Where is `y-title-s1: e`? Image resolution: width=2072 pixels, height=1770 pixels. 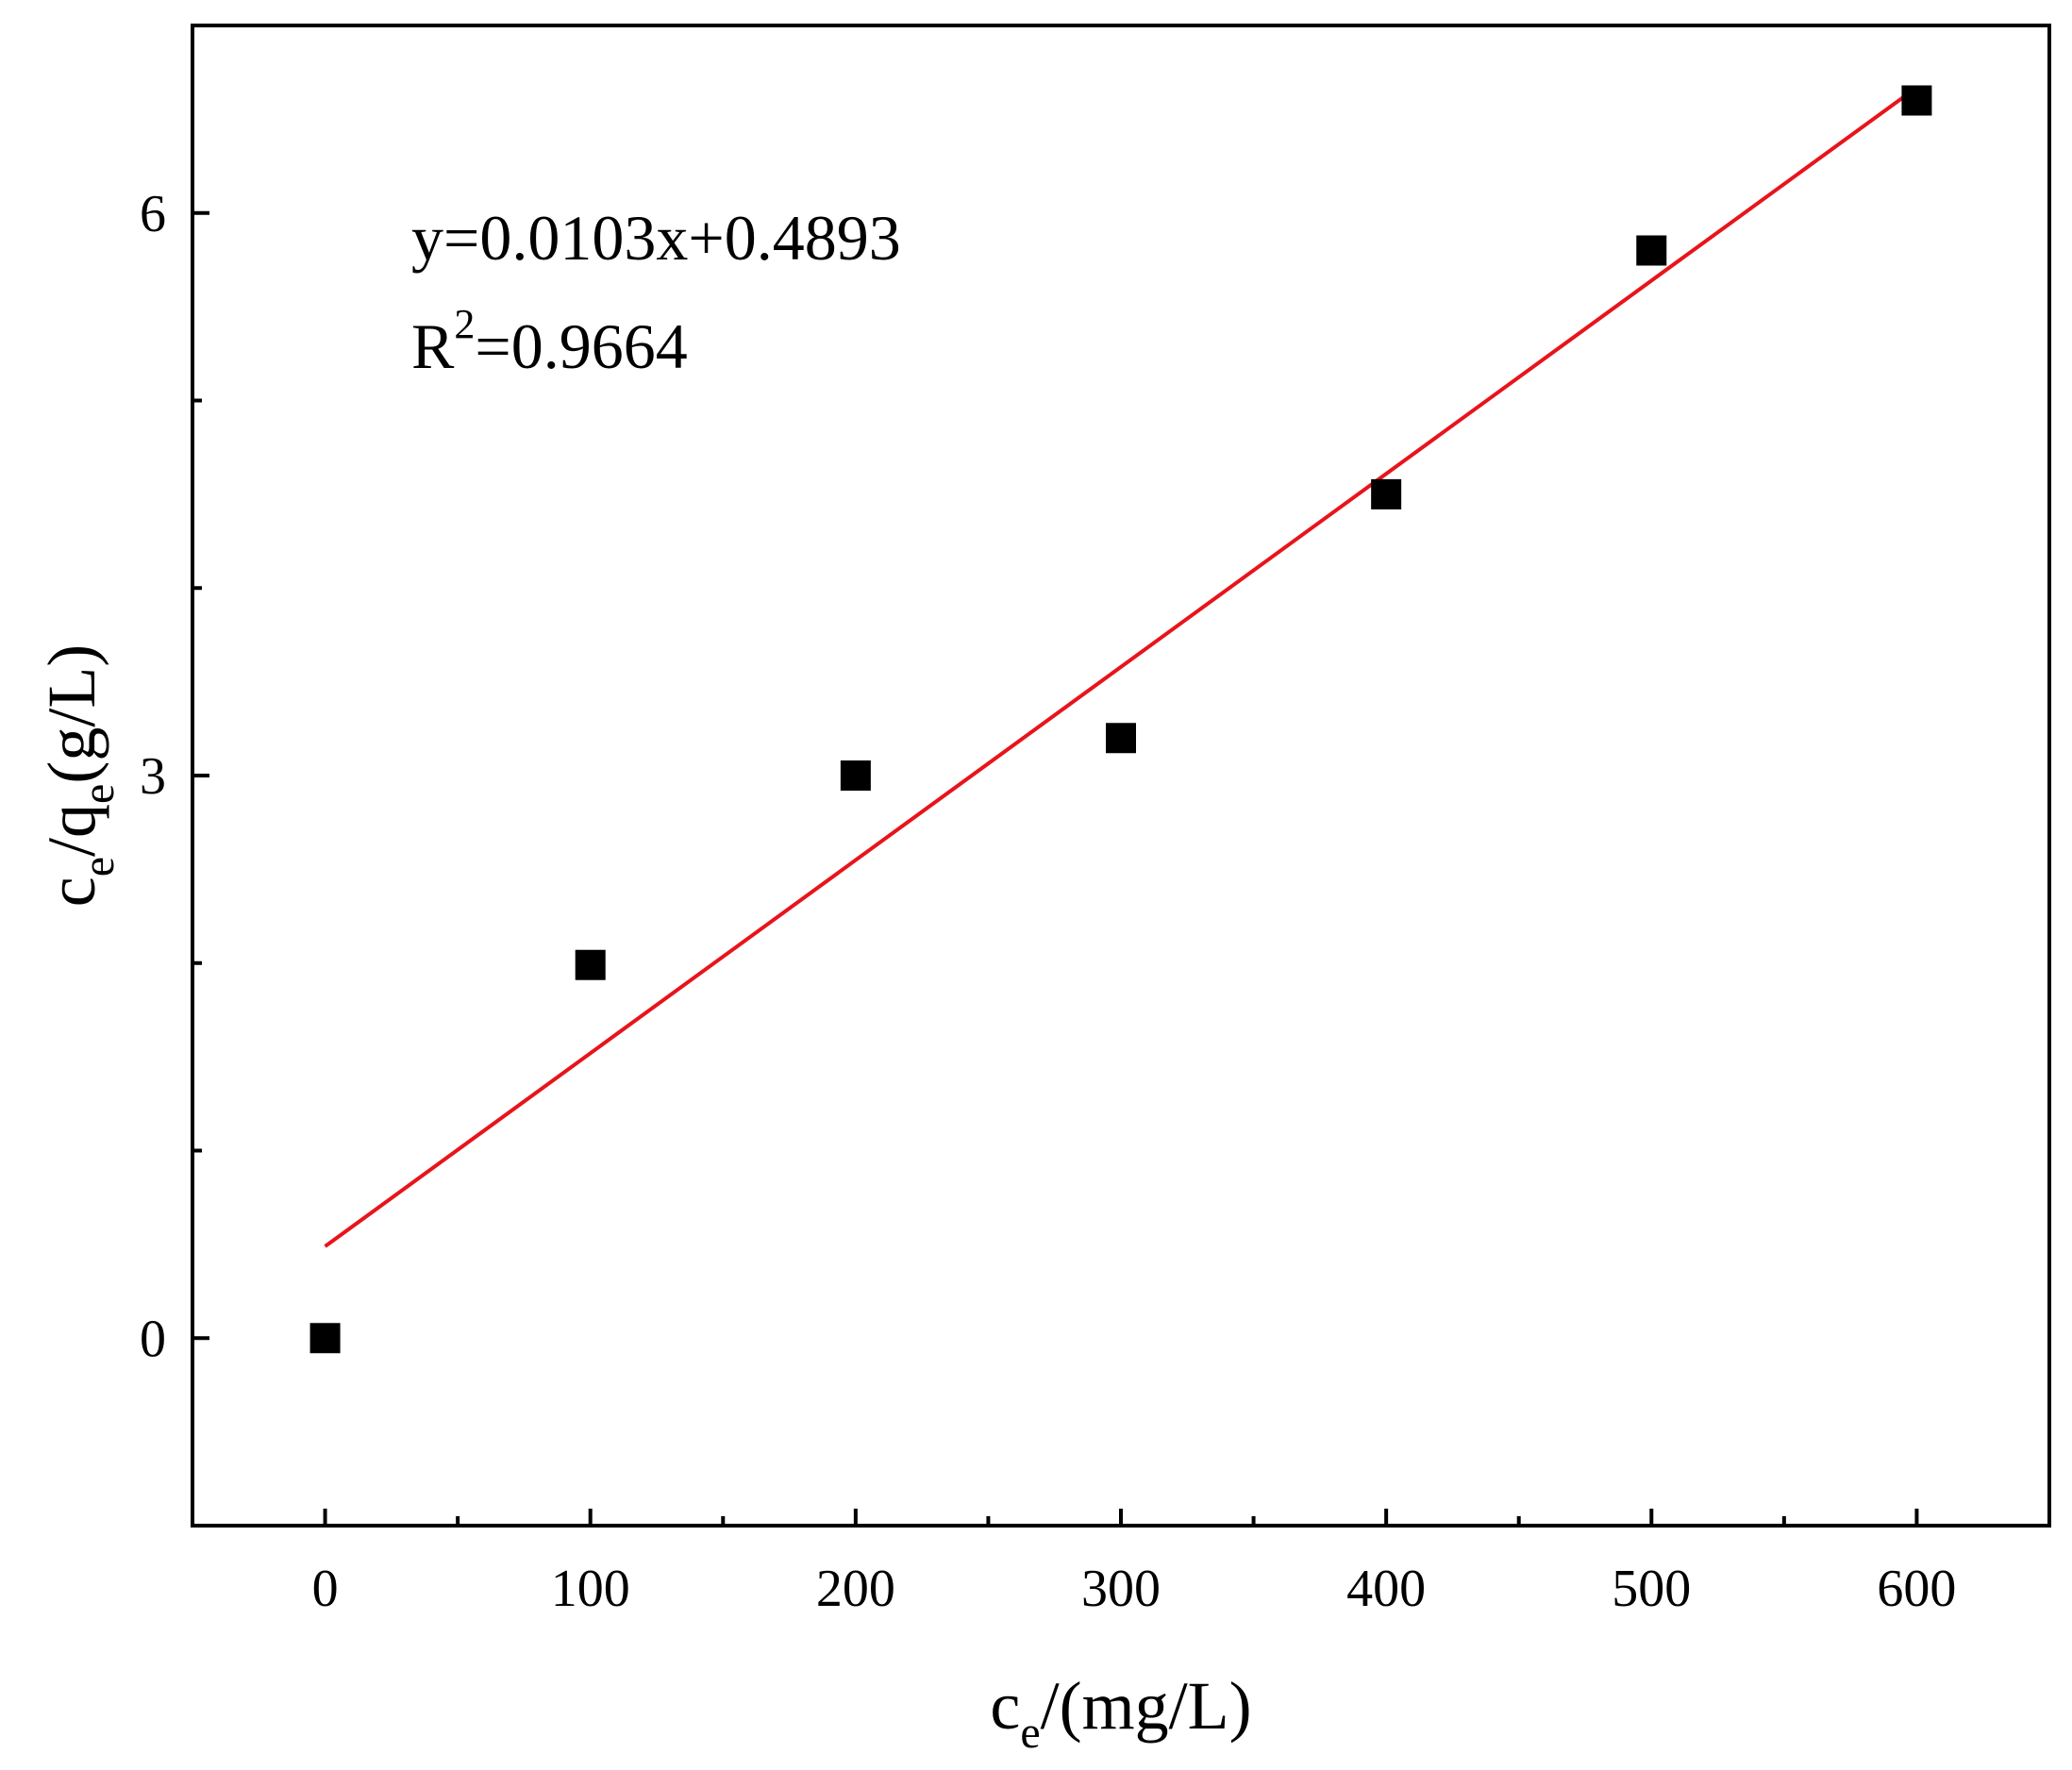 y-title-s1: e is located at coordinates (99, 867).